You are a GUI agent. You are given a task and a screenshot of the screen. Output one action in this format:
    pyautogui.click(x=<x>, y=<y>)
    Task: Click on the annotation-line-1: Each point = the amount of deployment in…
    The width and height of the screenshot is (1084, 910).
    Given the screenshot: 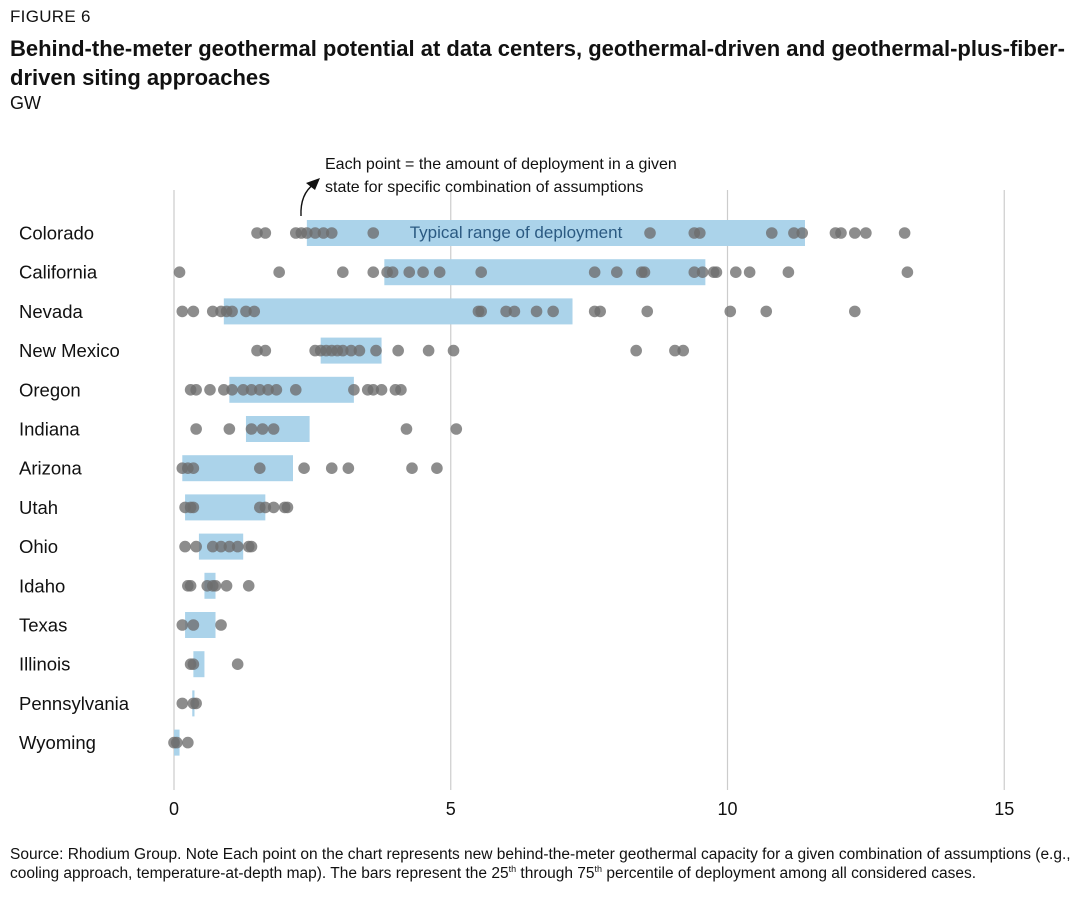 What is the action you would take?
    pyautogui.click(x=501, y=164)
    